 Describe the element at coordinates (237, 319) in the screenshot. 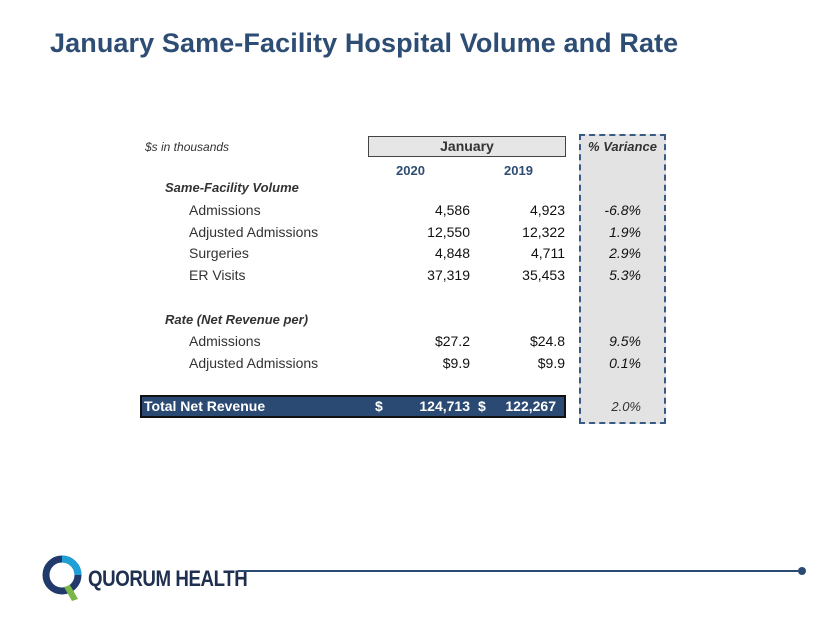

I see `rate-section-heading: Rate (Net Revenue per)` at that location.